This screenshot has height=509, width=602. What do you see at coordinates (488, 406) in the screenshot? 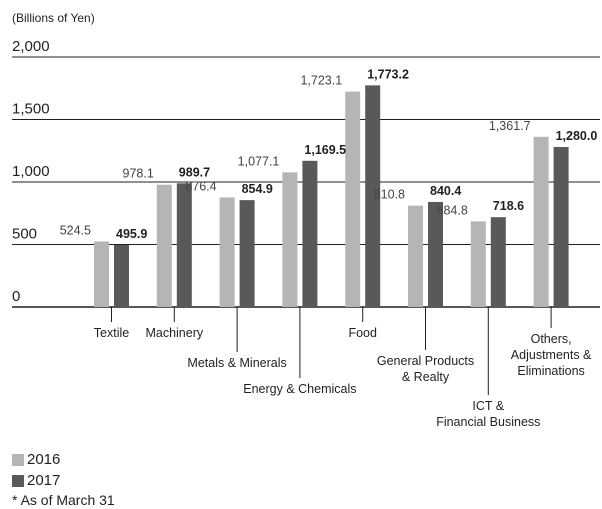
I see `category-label: ICT &` at bounding box center [488, 406].